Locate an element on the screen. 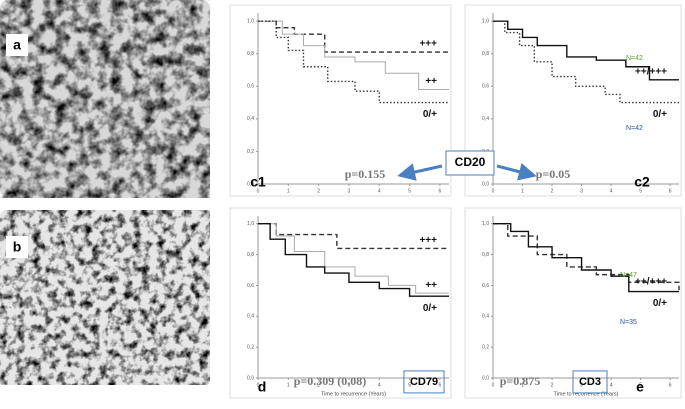 The height and width of the screenshot is (409, 685). micrograph-a: a is located at coordinates (105, 99).